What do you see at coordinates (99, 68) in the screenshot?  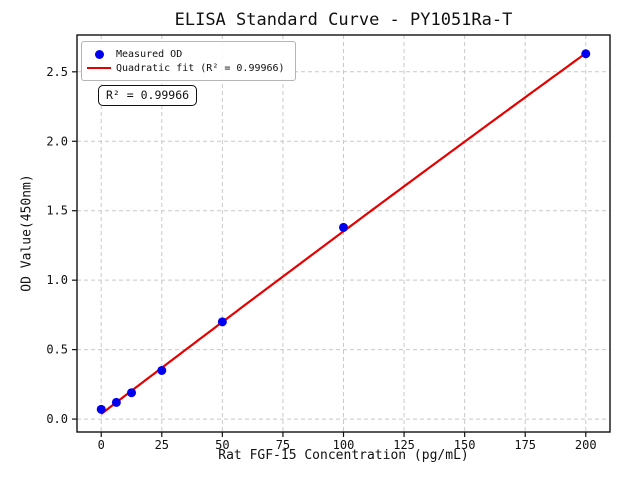 I see `line-marker-icon` at bounding box center [99, 68].